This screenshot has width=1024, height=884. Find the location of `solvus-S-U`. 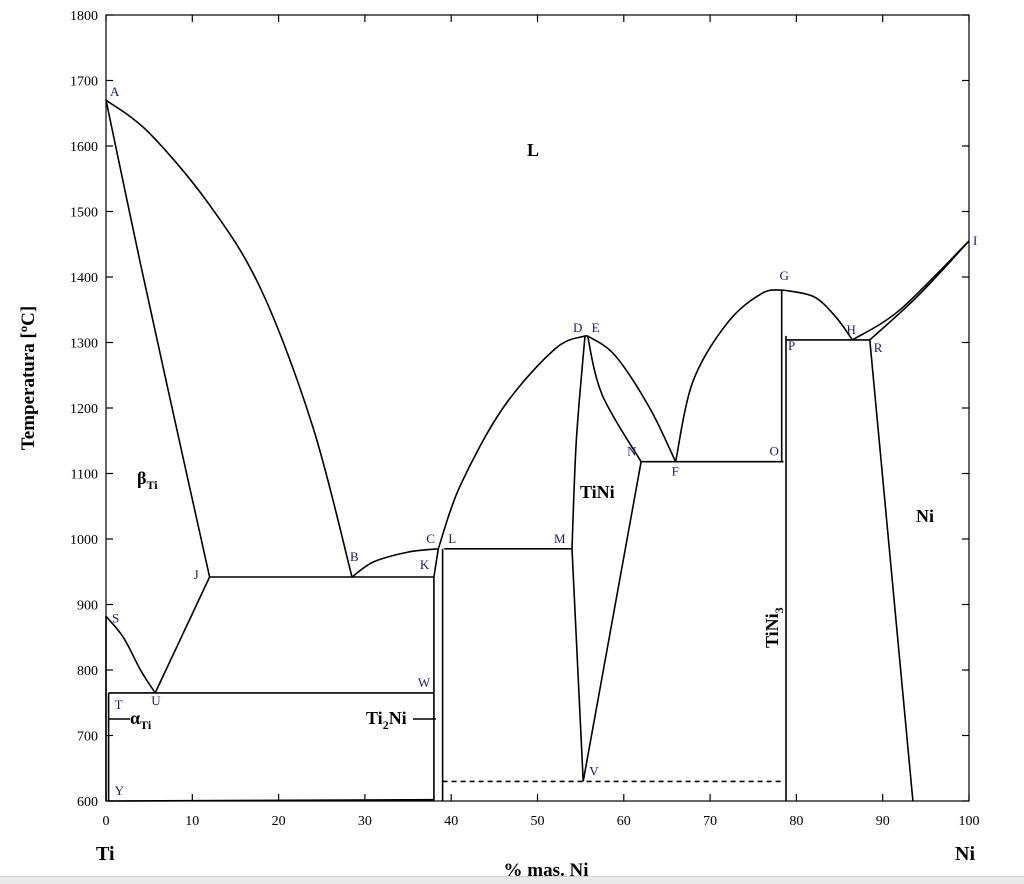

solvus-S-U is located at coordinates (130, 654).